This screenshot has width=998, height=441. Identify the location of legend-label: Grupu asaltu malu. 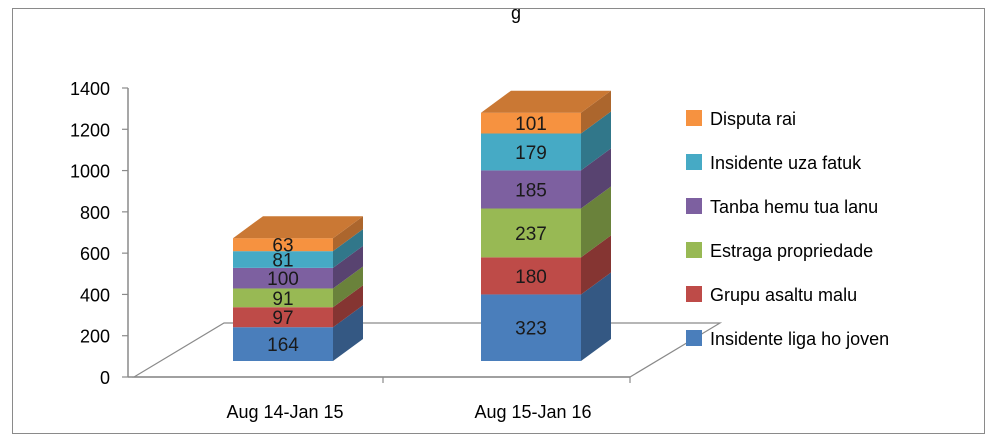
(783, 295).